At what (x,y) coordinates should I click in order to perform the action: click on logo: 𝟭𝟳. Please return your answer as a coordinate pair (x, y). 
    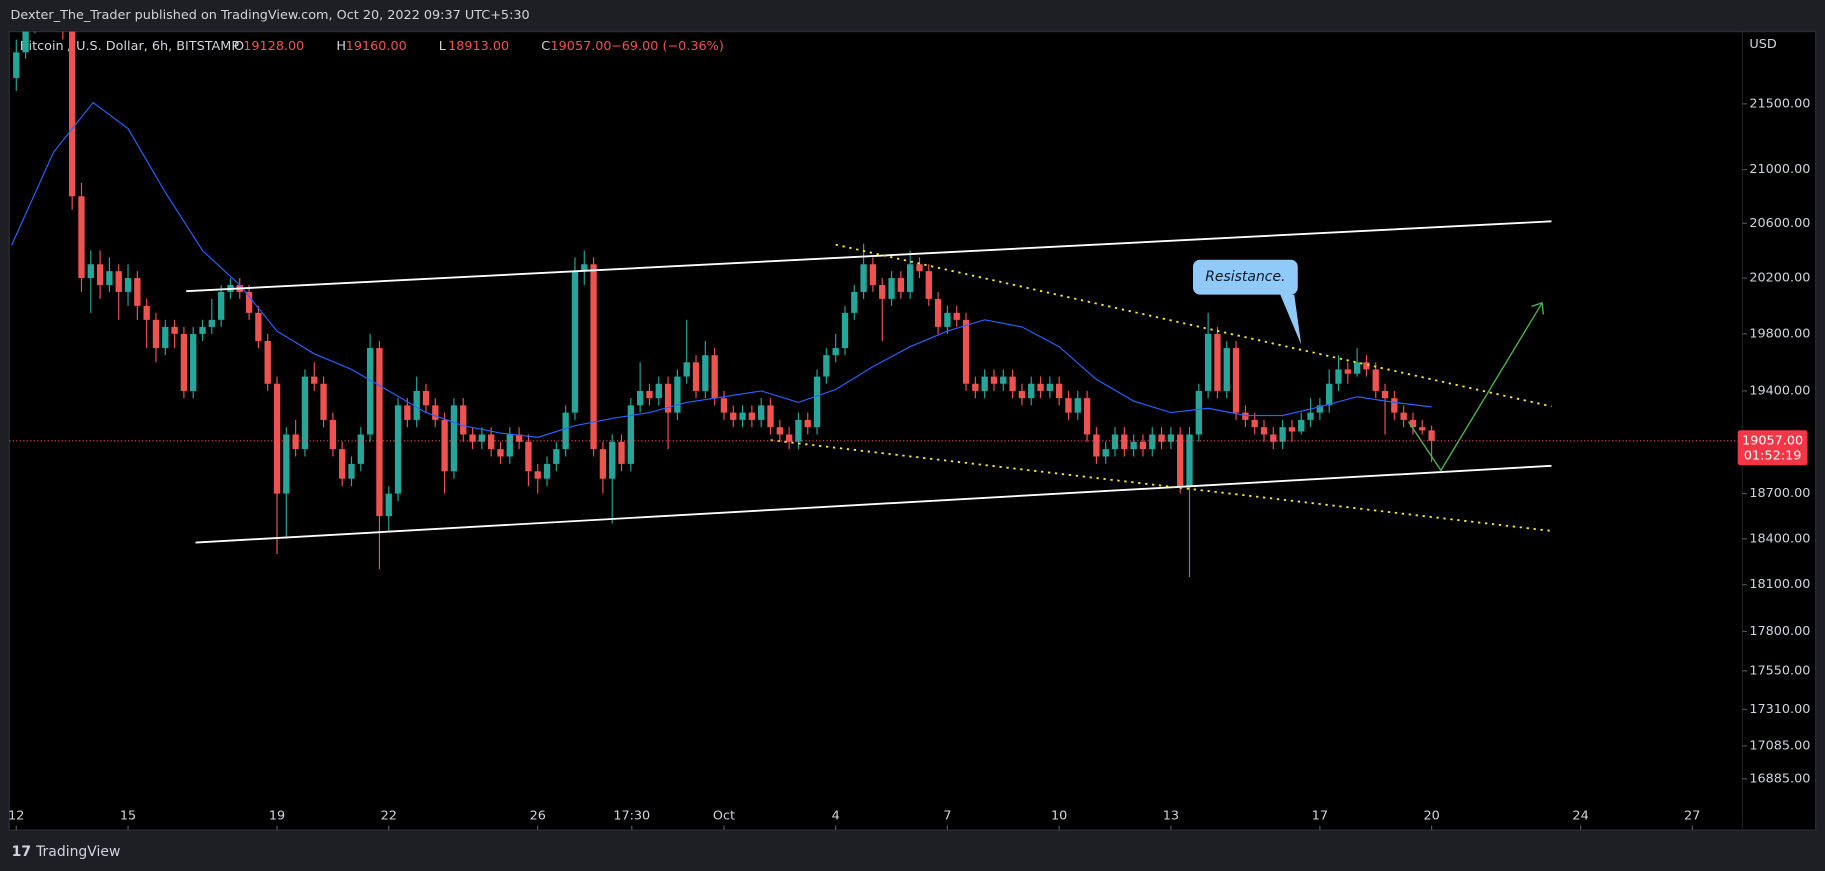
    Looking at the image, I should click on (21, 852).